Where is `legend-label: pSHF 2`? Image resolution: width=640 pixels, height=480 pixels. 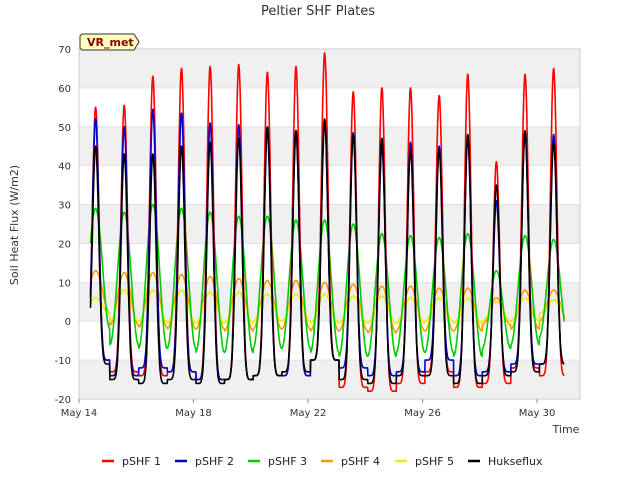 legend-label: pSHF 2 is located at coordinates (214, 461).